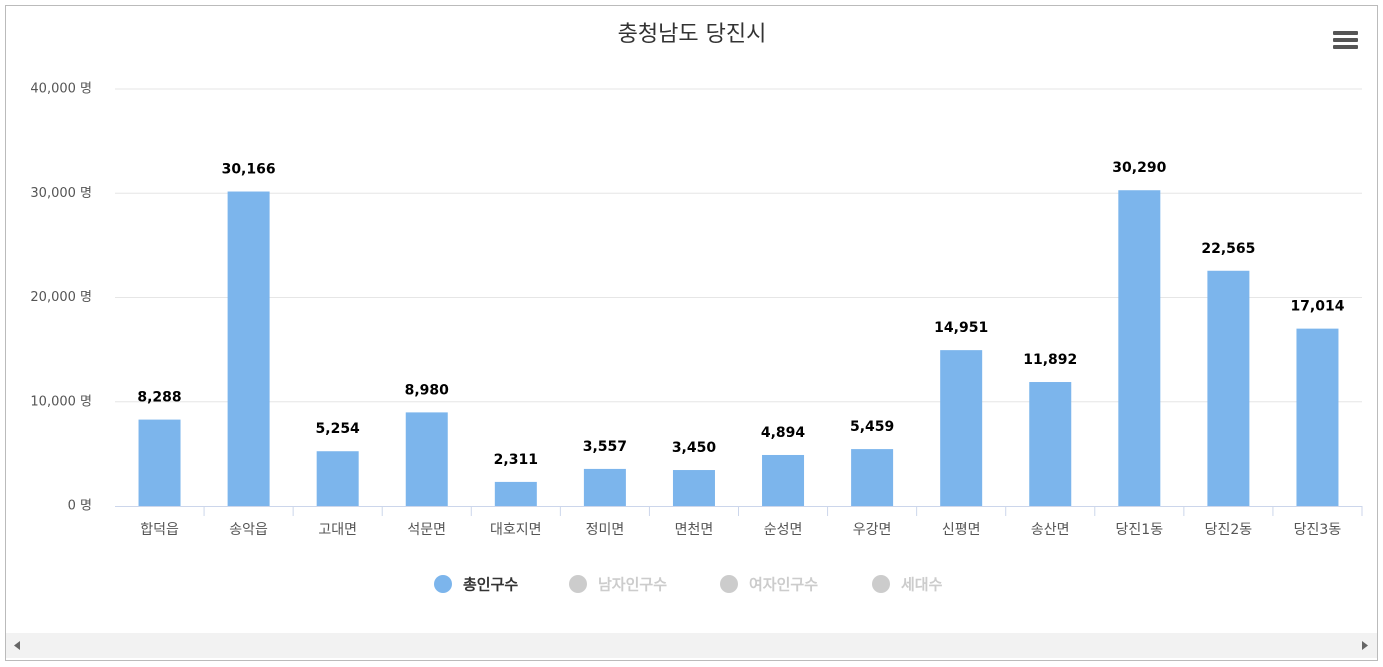  Describe the element at coordinates (427, 390) in the screenshot. I see `data-label: 8,980` at that location.